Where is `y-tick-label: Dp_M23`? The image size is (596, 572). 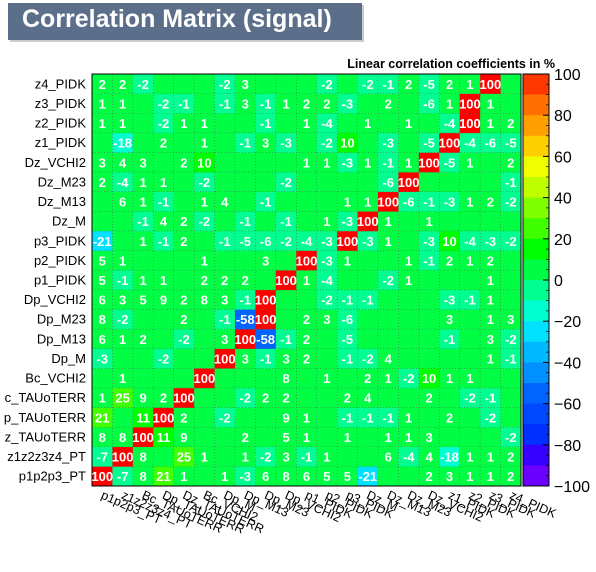
y-tick-label: Dp_M23 is located at coordinates (61, 319).